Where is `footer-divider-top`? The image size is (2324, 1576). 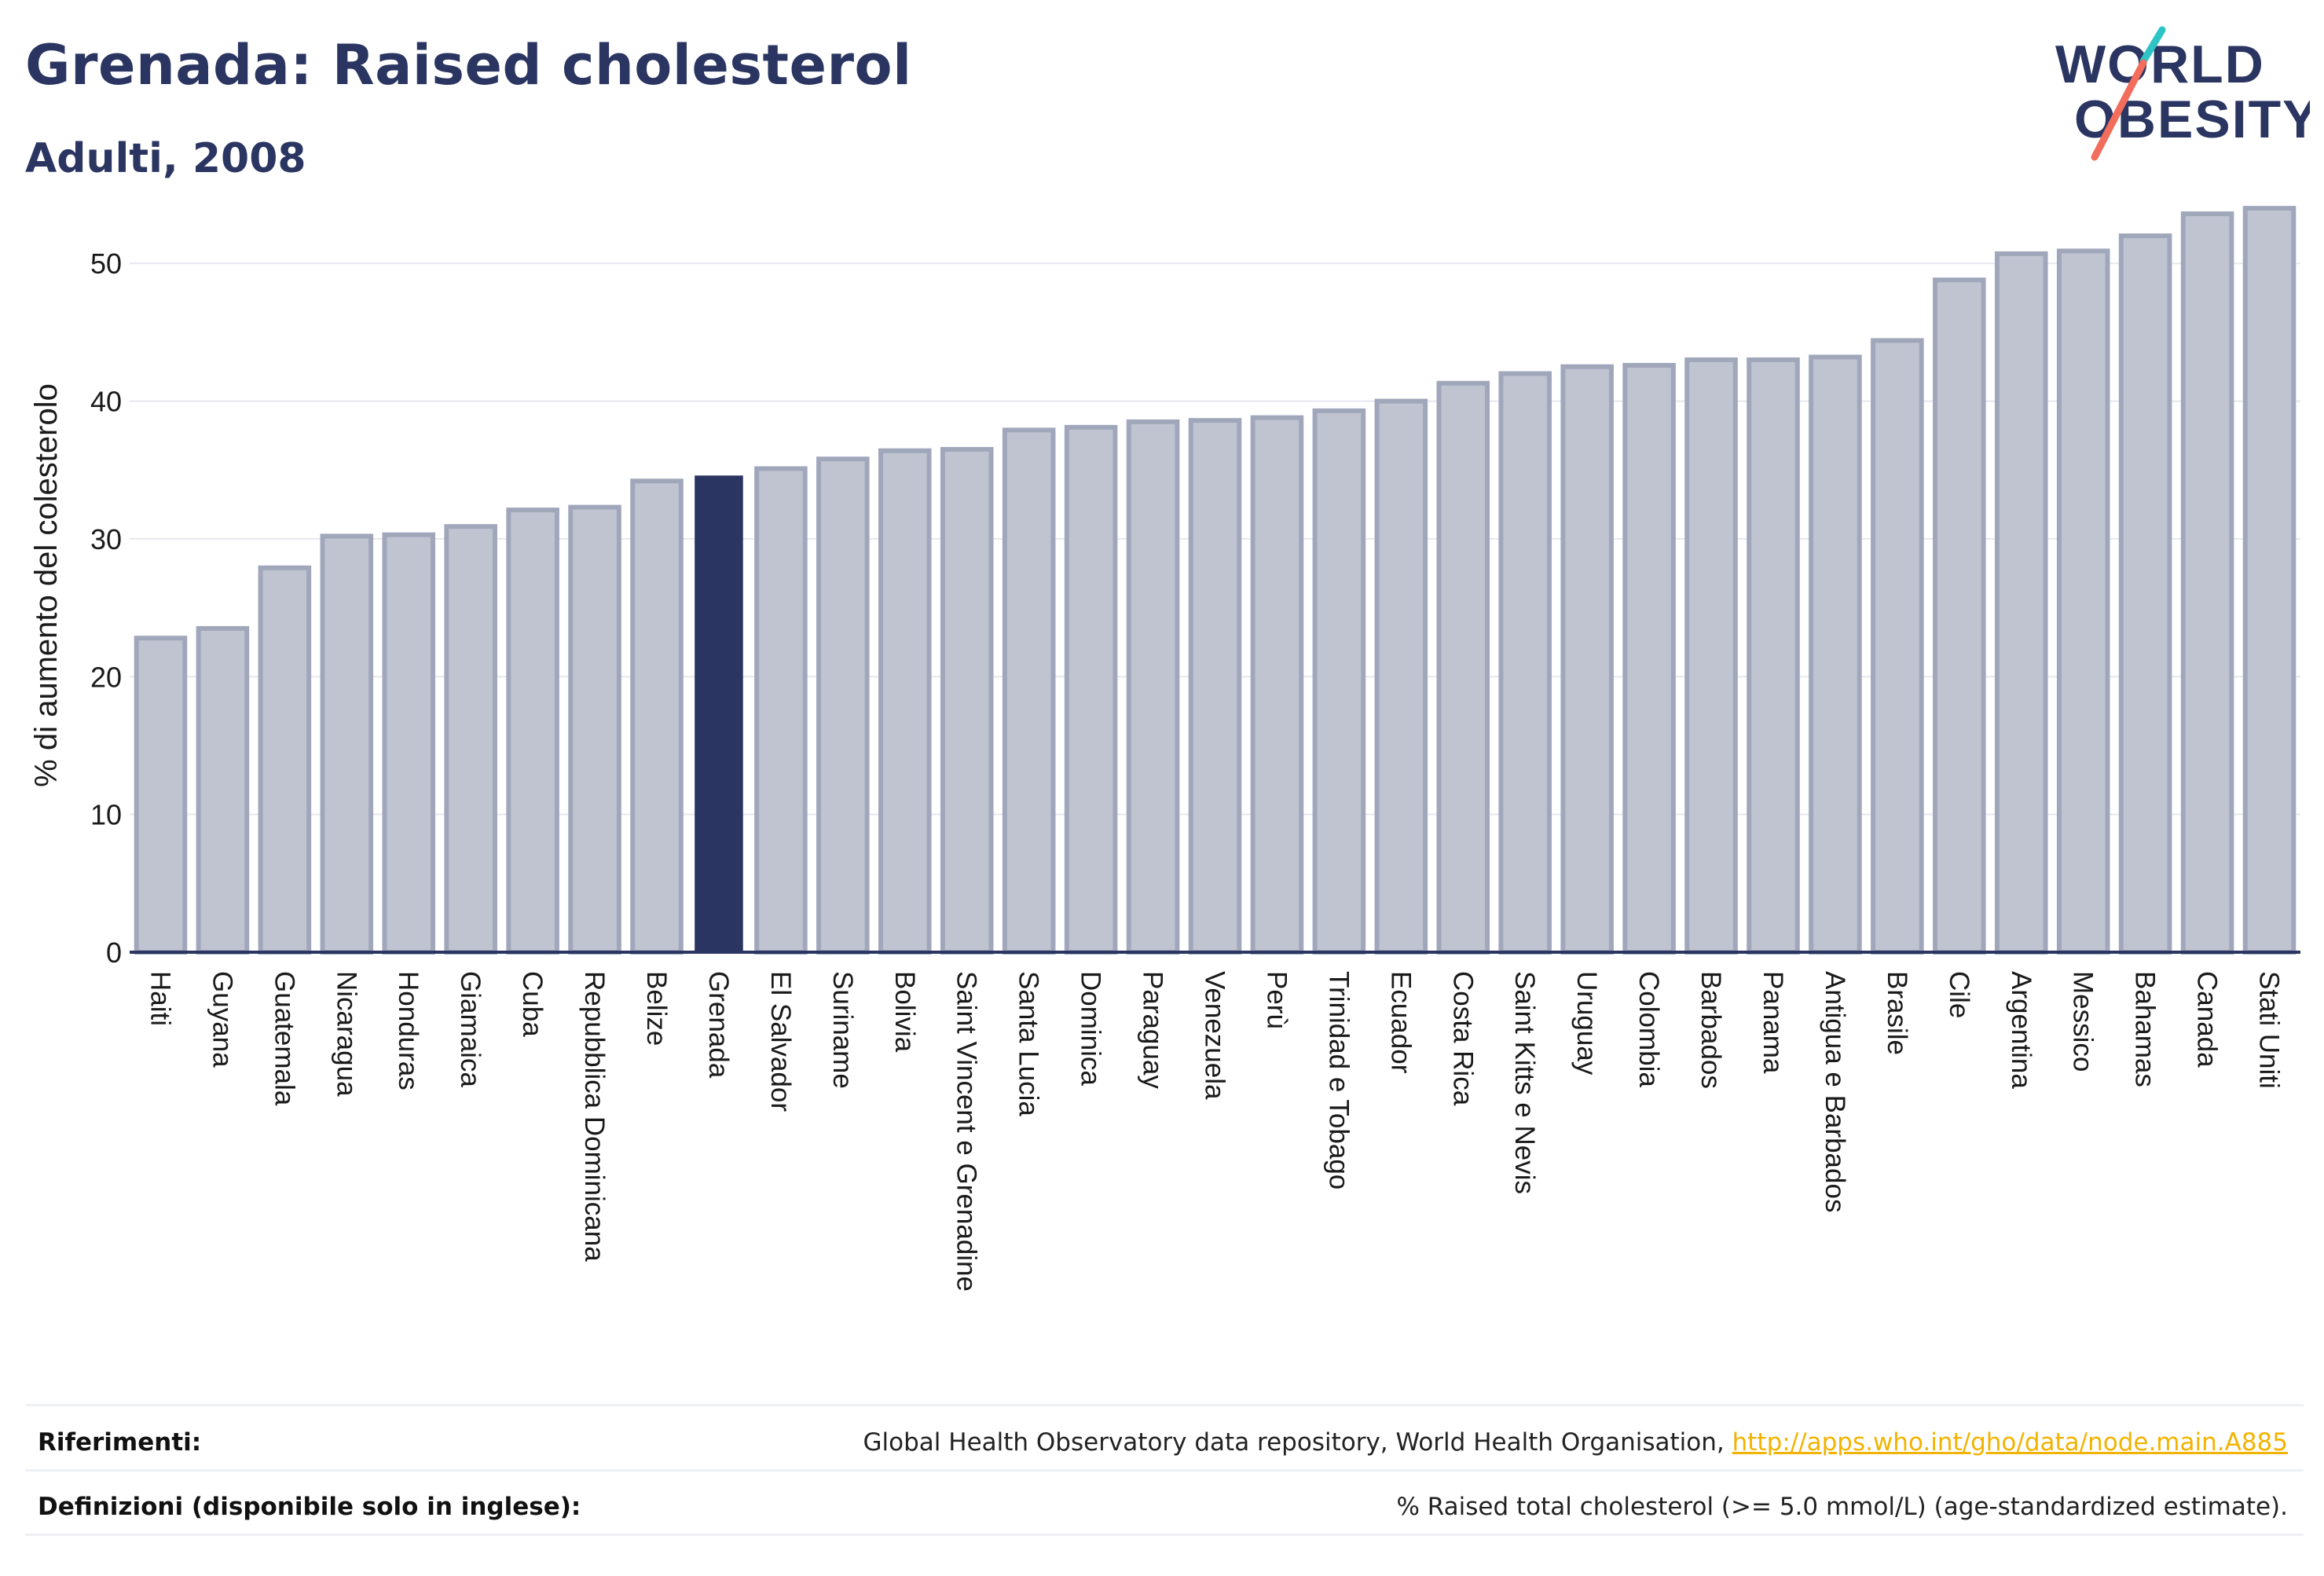
footer-divider-top is located at coordinates (1164, 1405).